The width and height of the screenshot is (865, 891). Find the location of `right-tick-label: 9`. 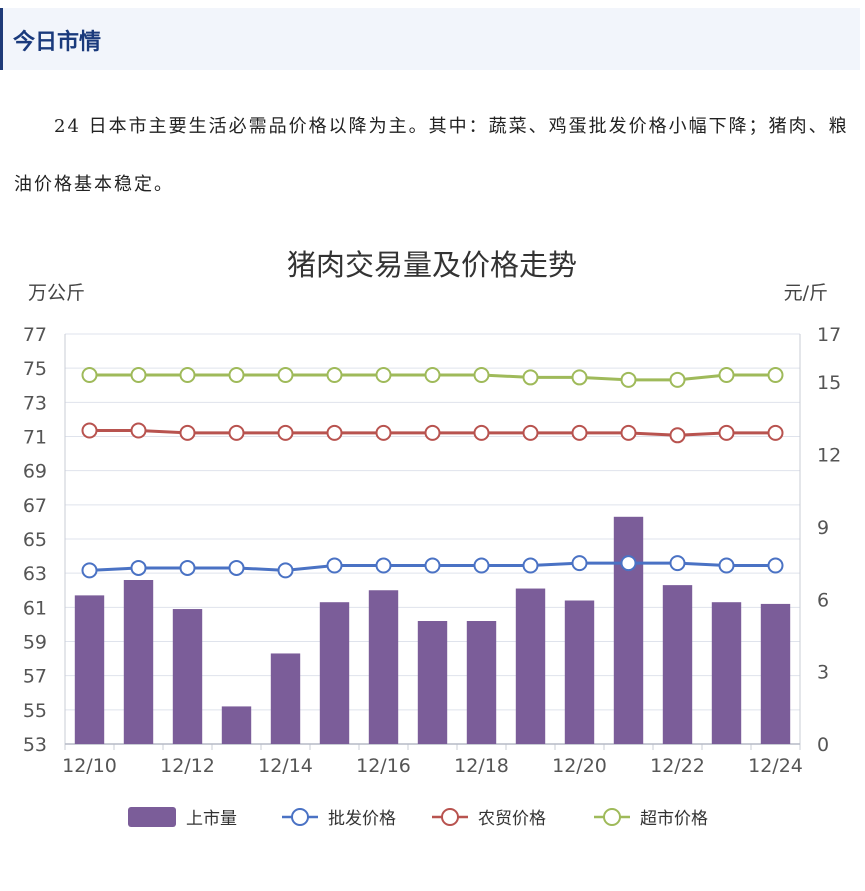

right-tick-label: 9 is located at coordinates (823, 528).